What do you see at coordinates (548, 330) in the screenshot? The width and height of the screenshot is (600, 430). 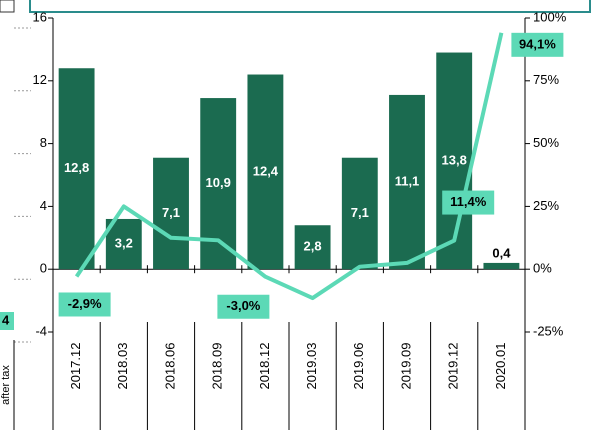 I see `y2-tick-label: -25%` at bounding box center [548, 330].